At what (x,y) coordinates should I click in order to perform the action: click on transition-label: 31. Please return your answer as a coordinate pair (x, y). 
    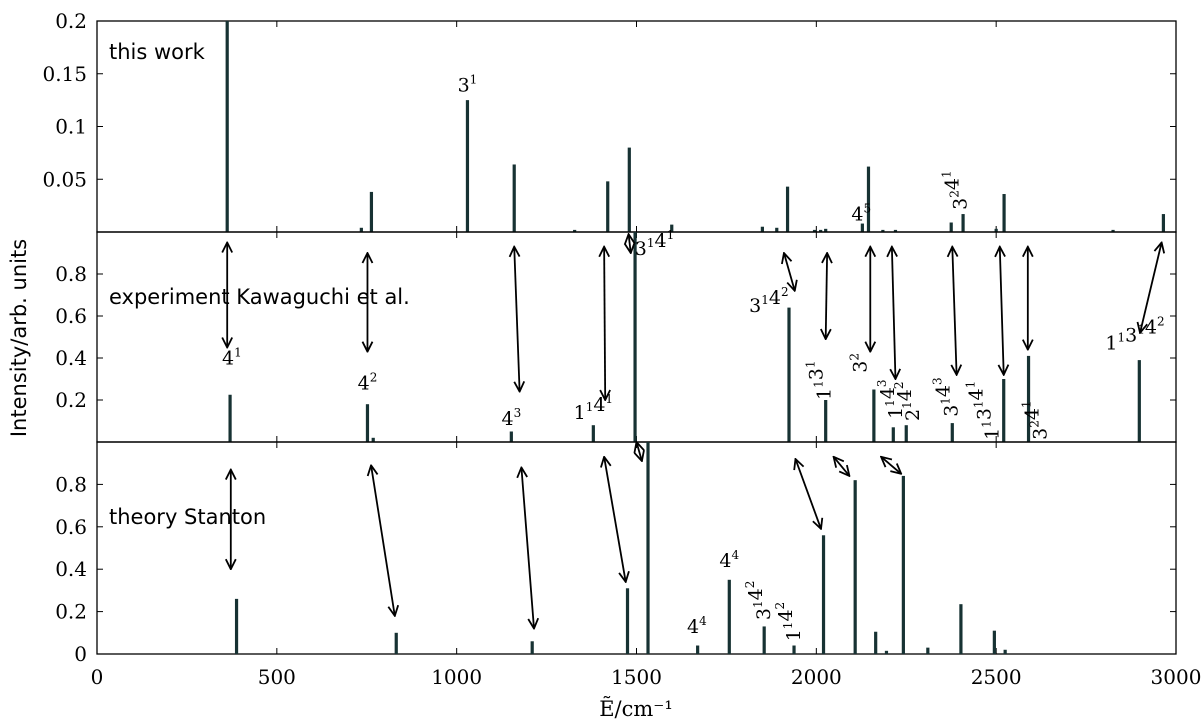
    Looking at the image, I should click on (468, 85).